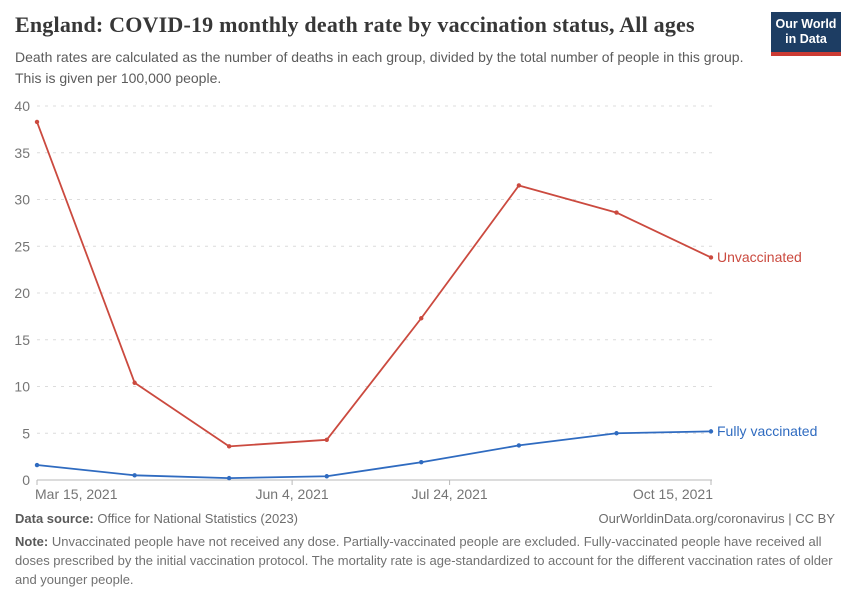 The image size is (850, 600). Describe the element at coordinates (292, 494) in the screenshot. I see `x-tick-label: Jun 4, 2021` at that location.